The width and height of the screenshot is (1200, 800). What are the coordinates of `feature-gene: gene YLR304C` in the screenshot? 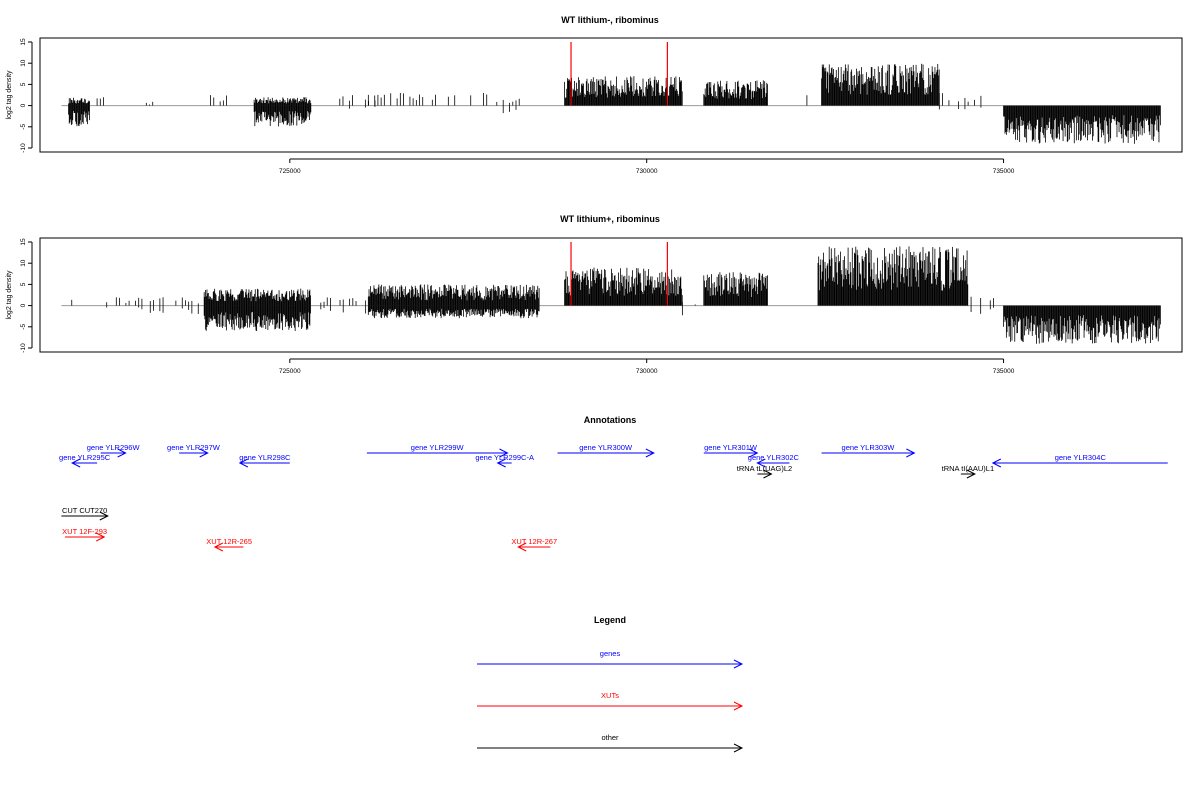 It's located at (1079, 460).